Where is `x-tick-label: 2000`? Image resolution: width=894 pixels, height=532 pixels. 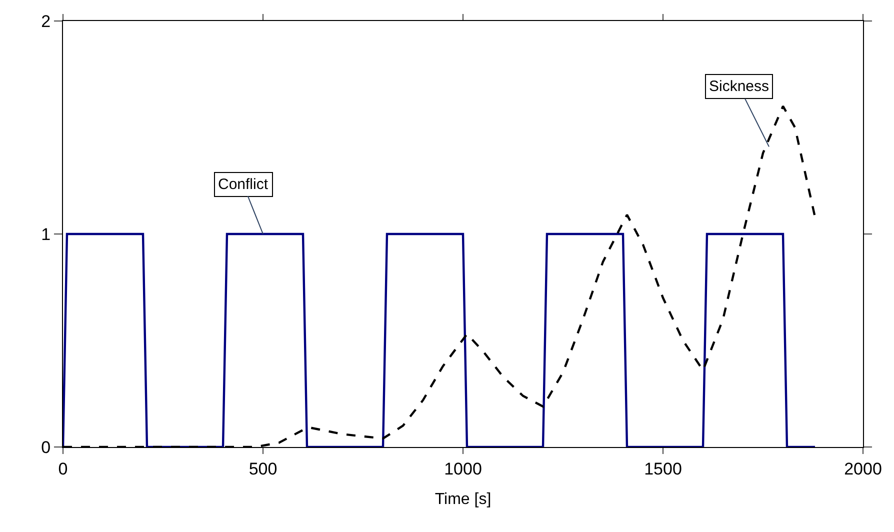
x-tick-label: 2000 is located at coordinates (863, 468).